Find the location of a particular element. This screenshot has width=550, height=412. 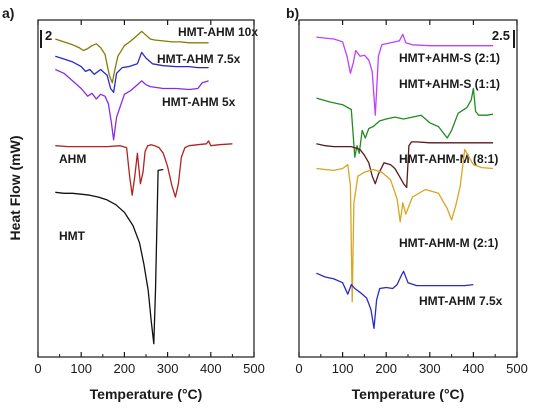

series-label: HMT-AHM-M (8:1) is located at coordinates (448, 159).